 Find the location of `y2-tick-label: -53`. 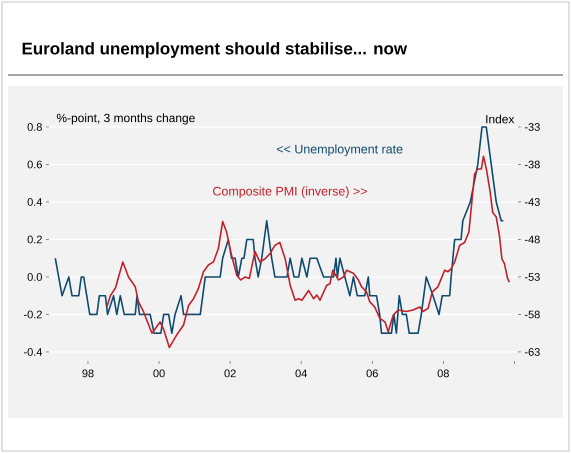

y2-tick-label: -53 is located at coordinates (532, 277).